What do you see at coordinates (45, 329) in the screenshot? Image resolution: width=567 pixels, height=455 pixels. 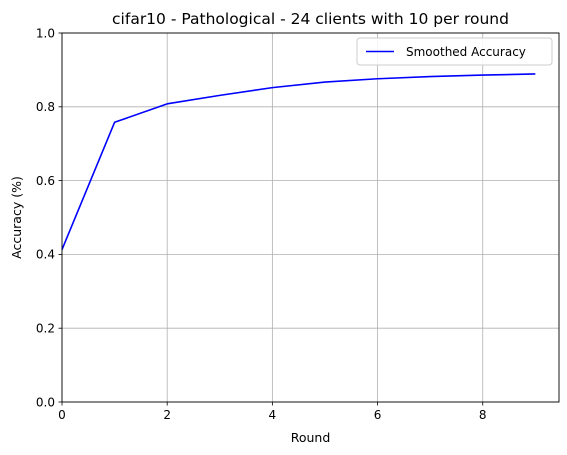 I see `y-tick-label: 0.2` at bounding box center [45, 329].